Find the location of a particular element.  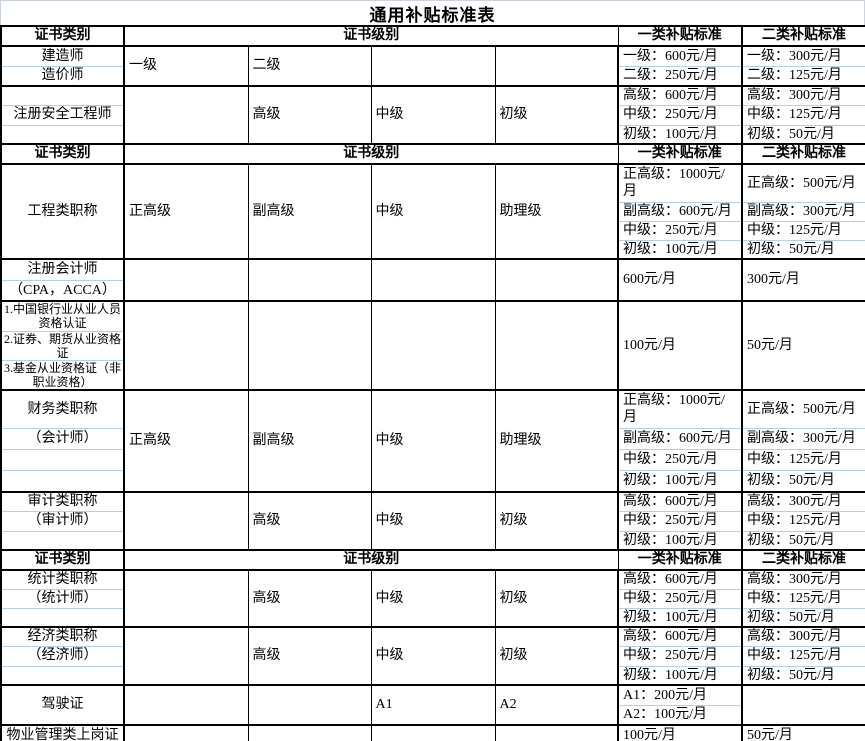

category-cell: （CPA，ACCA） is located at coordinates (62, 290).